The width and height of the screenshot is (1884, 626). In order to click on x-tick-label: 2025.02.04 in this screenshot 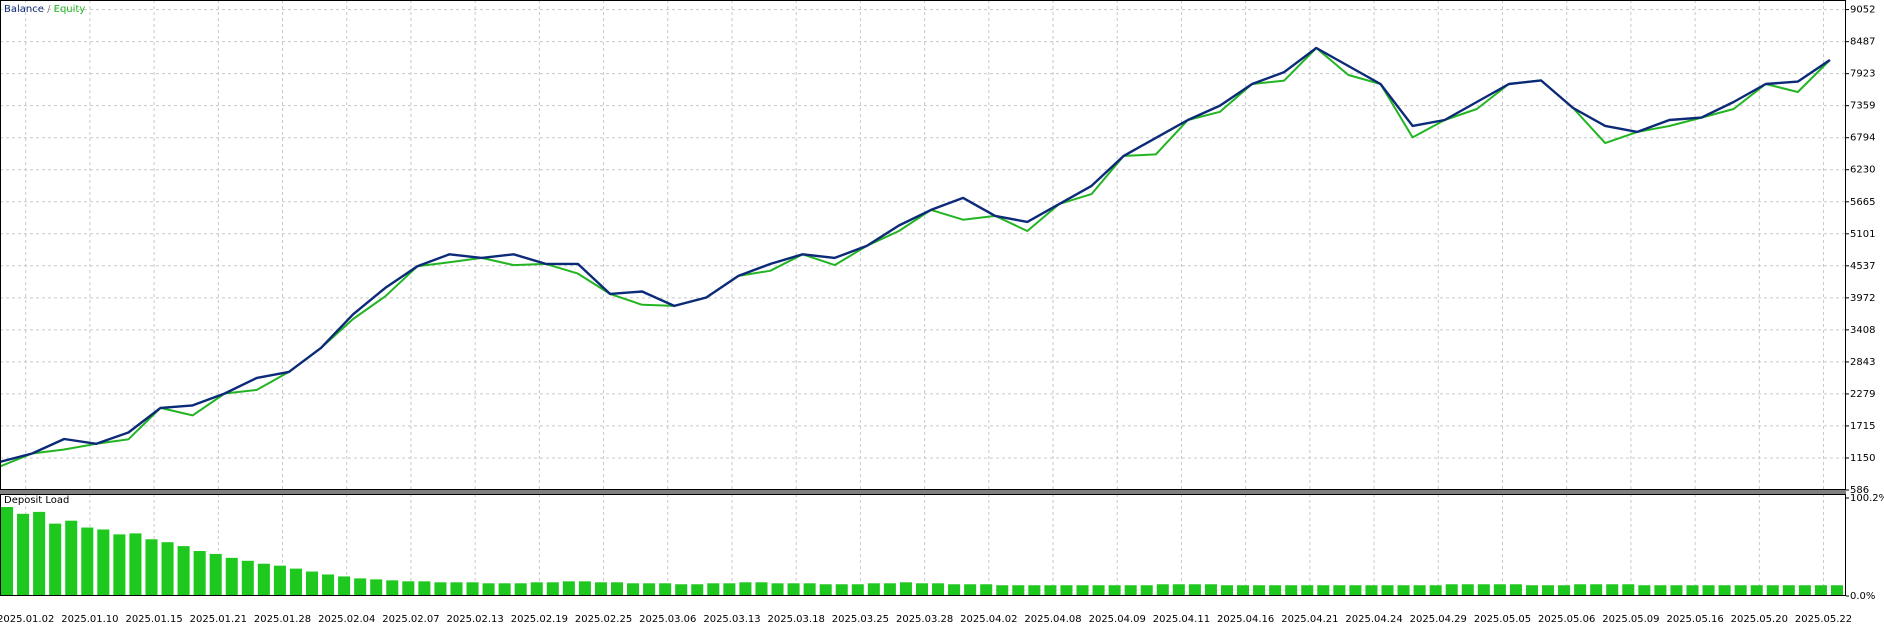, I will do `click(346, 619)`.